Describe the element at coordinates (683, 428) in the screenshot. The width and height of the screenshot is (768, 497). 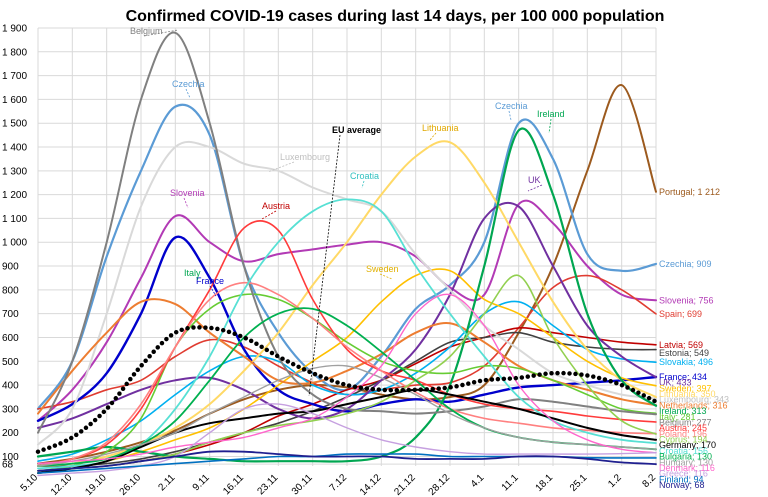
I see `end-label-austria: Austria; 245` at that location.